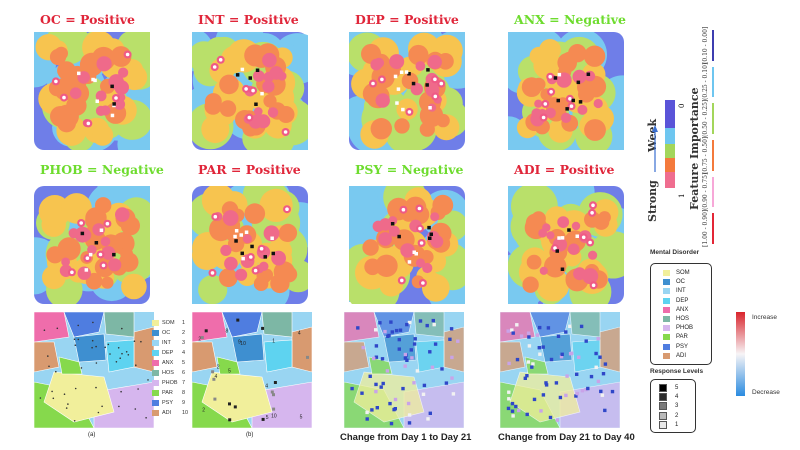  Describe the element at coordinates (184, 323) in the screenshot. I see `legend-num: 1` at that location.